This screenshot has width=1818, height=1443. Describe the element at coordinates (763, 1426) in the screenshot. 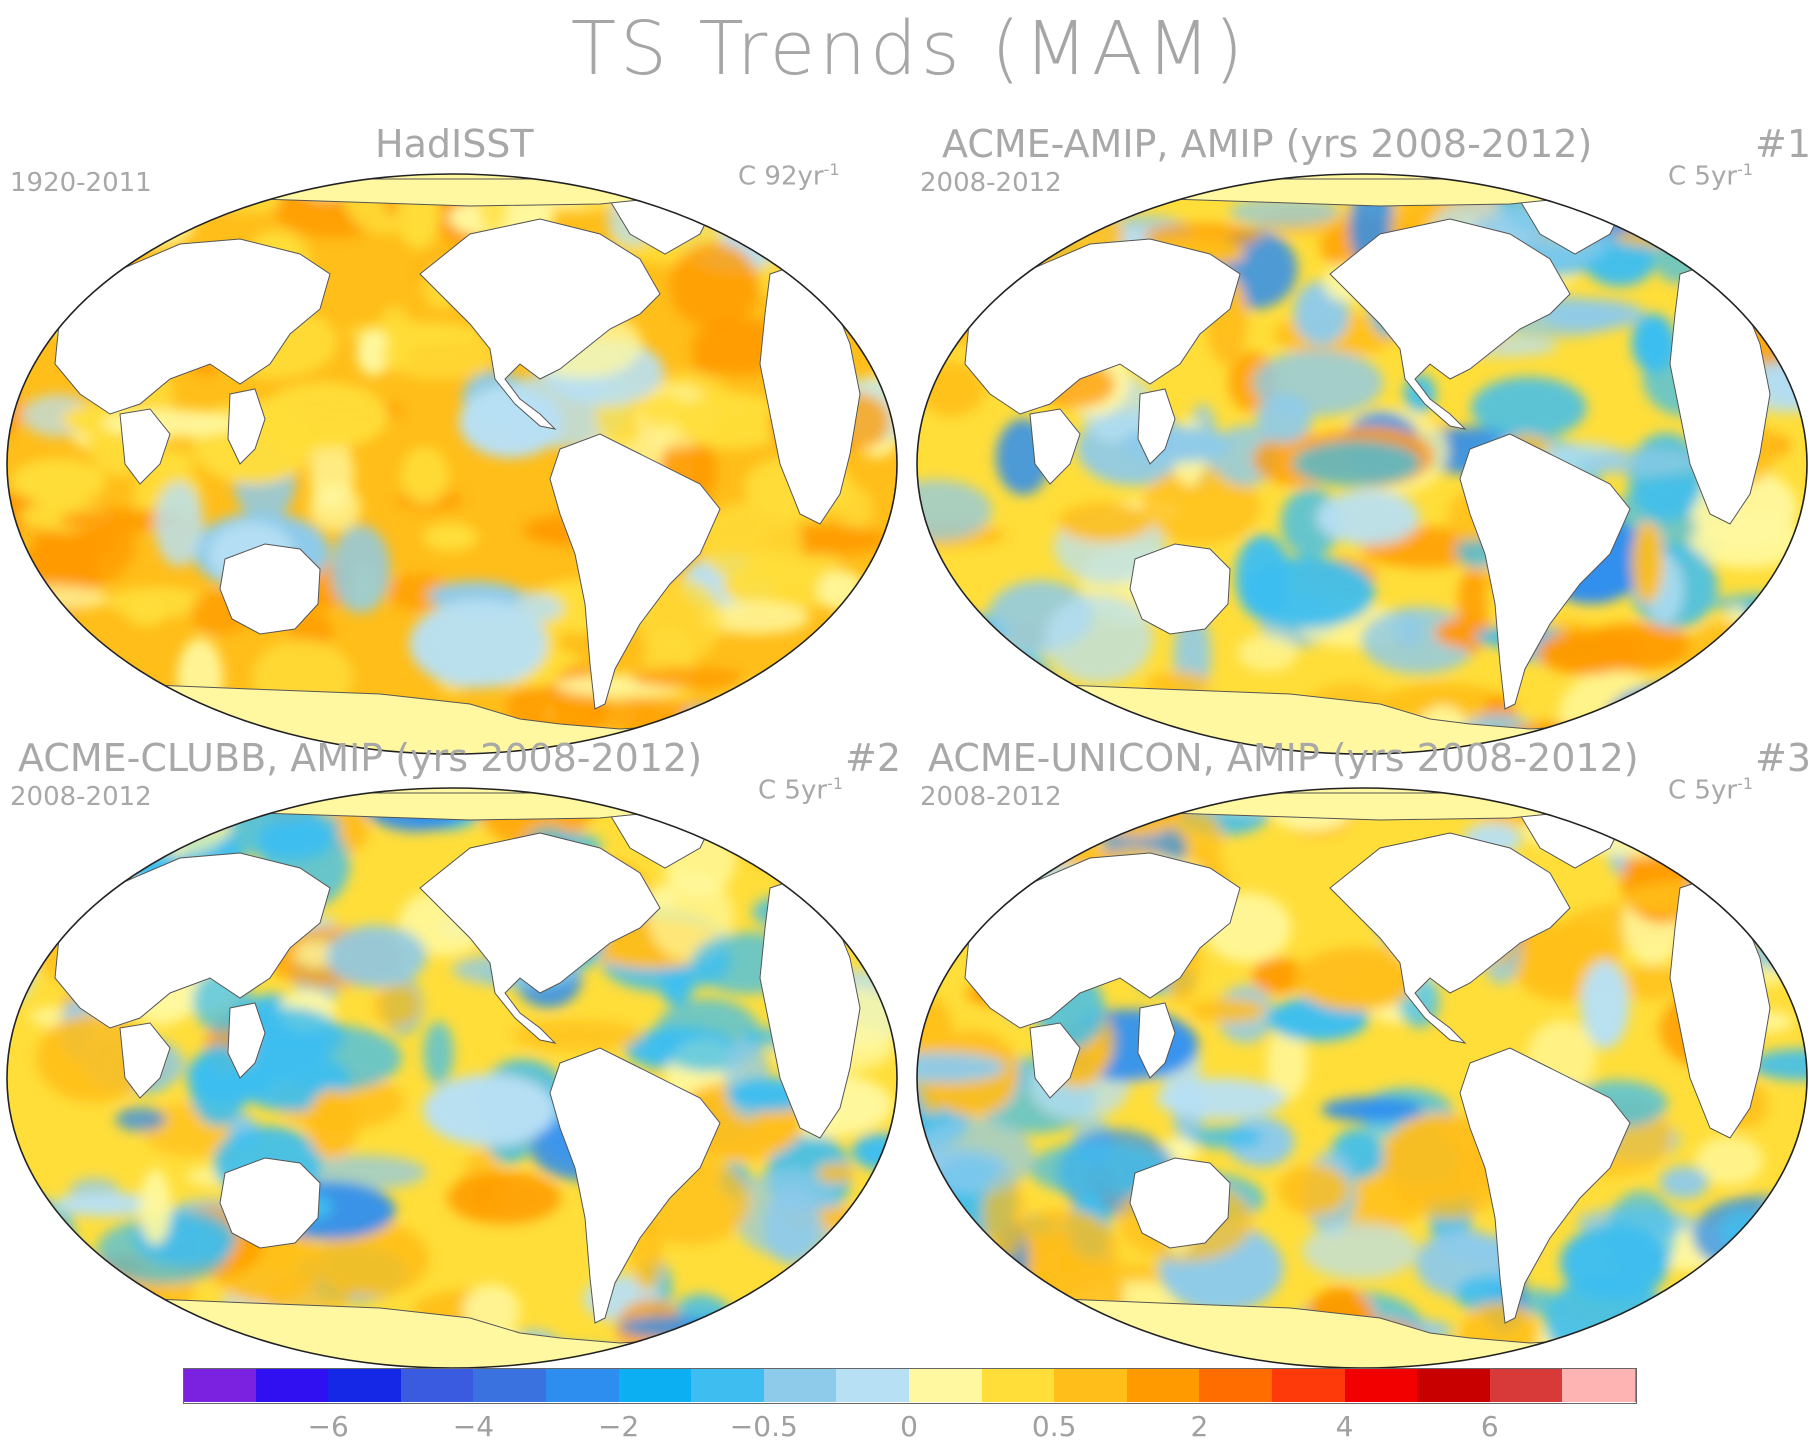

I see `colorbar-tick-label: −0.5` at that location.